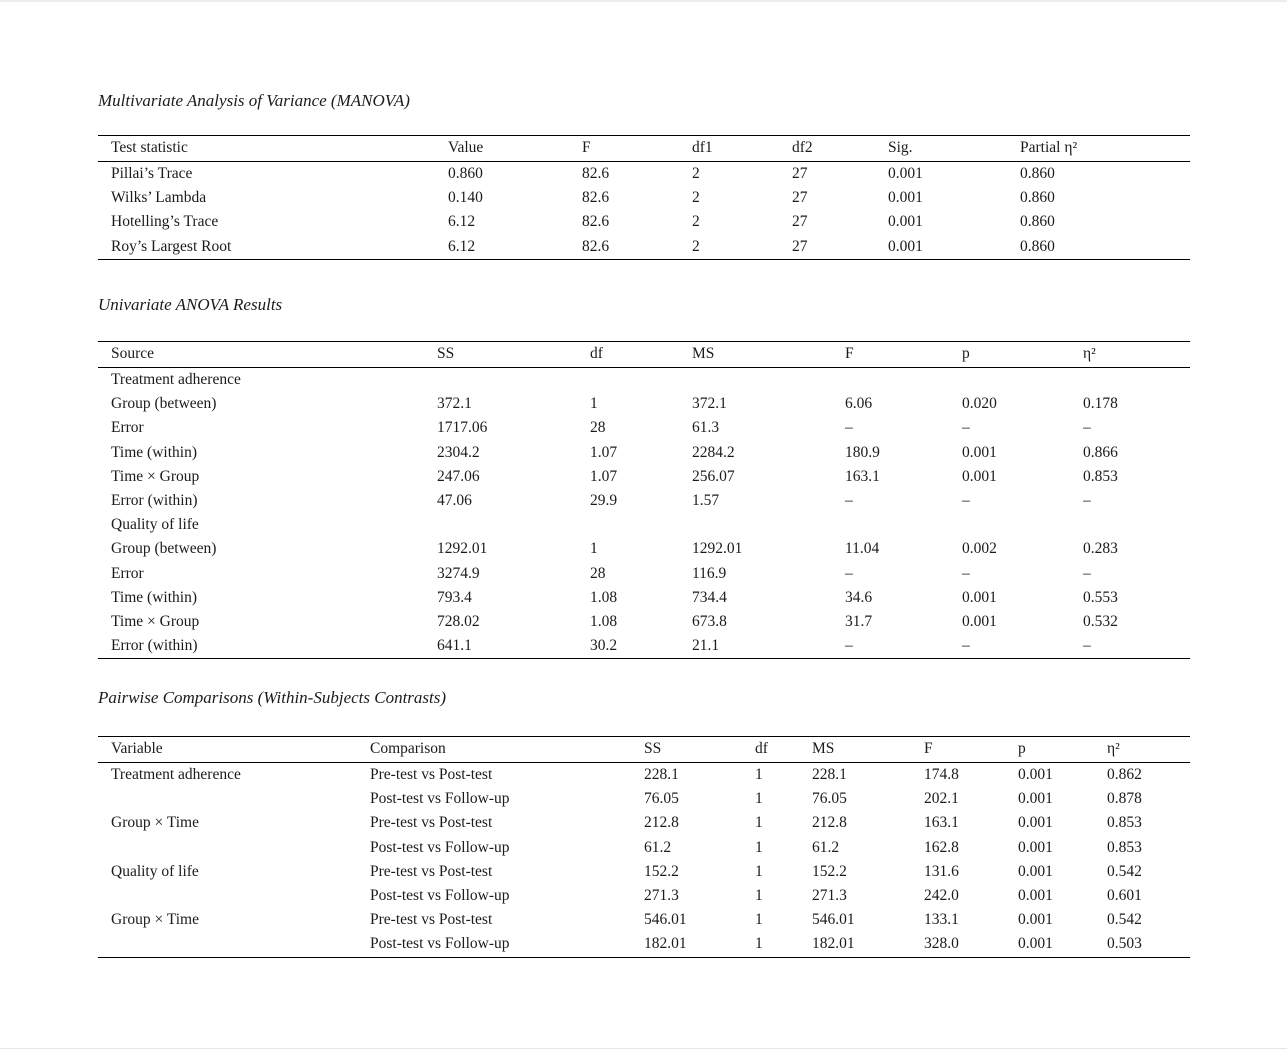 The width and height of the screenshot is (1287, 1052). I want to click on table-cell: 1717.06, so click(462, 428).